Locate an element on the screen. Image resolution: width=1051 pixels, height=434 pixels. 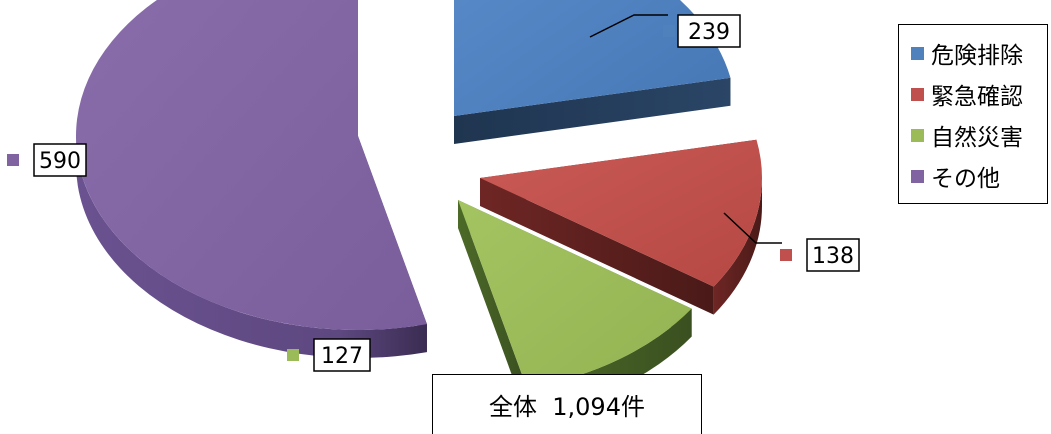
legend-item-0: 危険排除 is located at coordinates (967, 53).